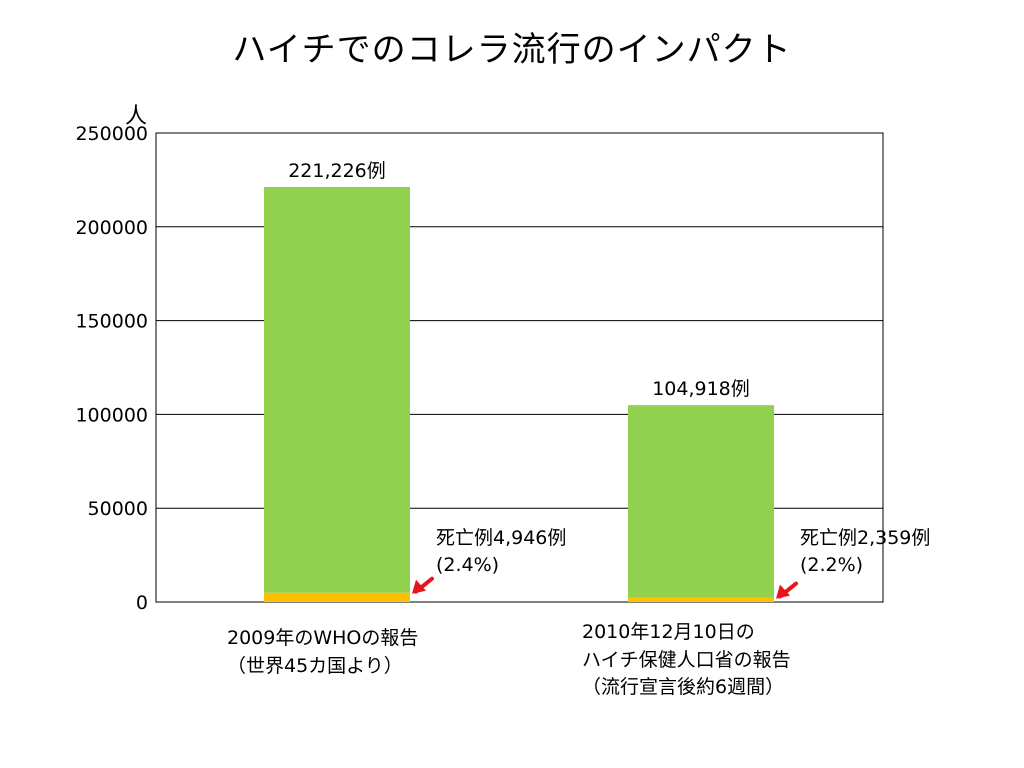  I want to click on bar-total-label: 221,226例, so click(337, 171).